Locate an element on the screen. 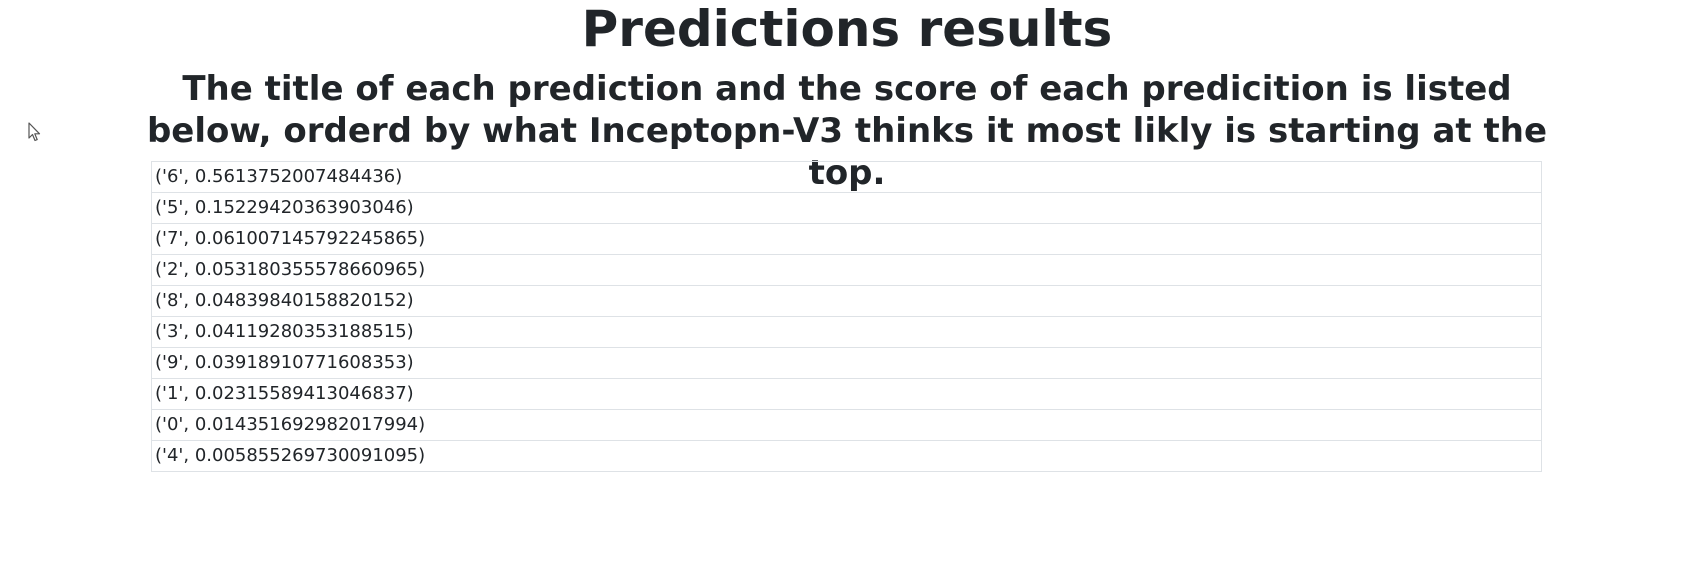  prediction-cell: ('2', 0.053180355578660965) is located at coordinates (846, 270).